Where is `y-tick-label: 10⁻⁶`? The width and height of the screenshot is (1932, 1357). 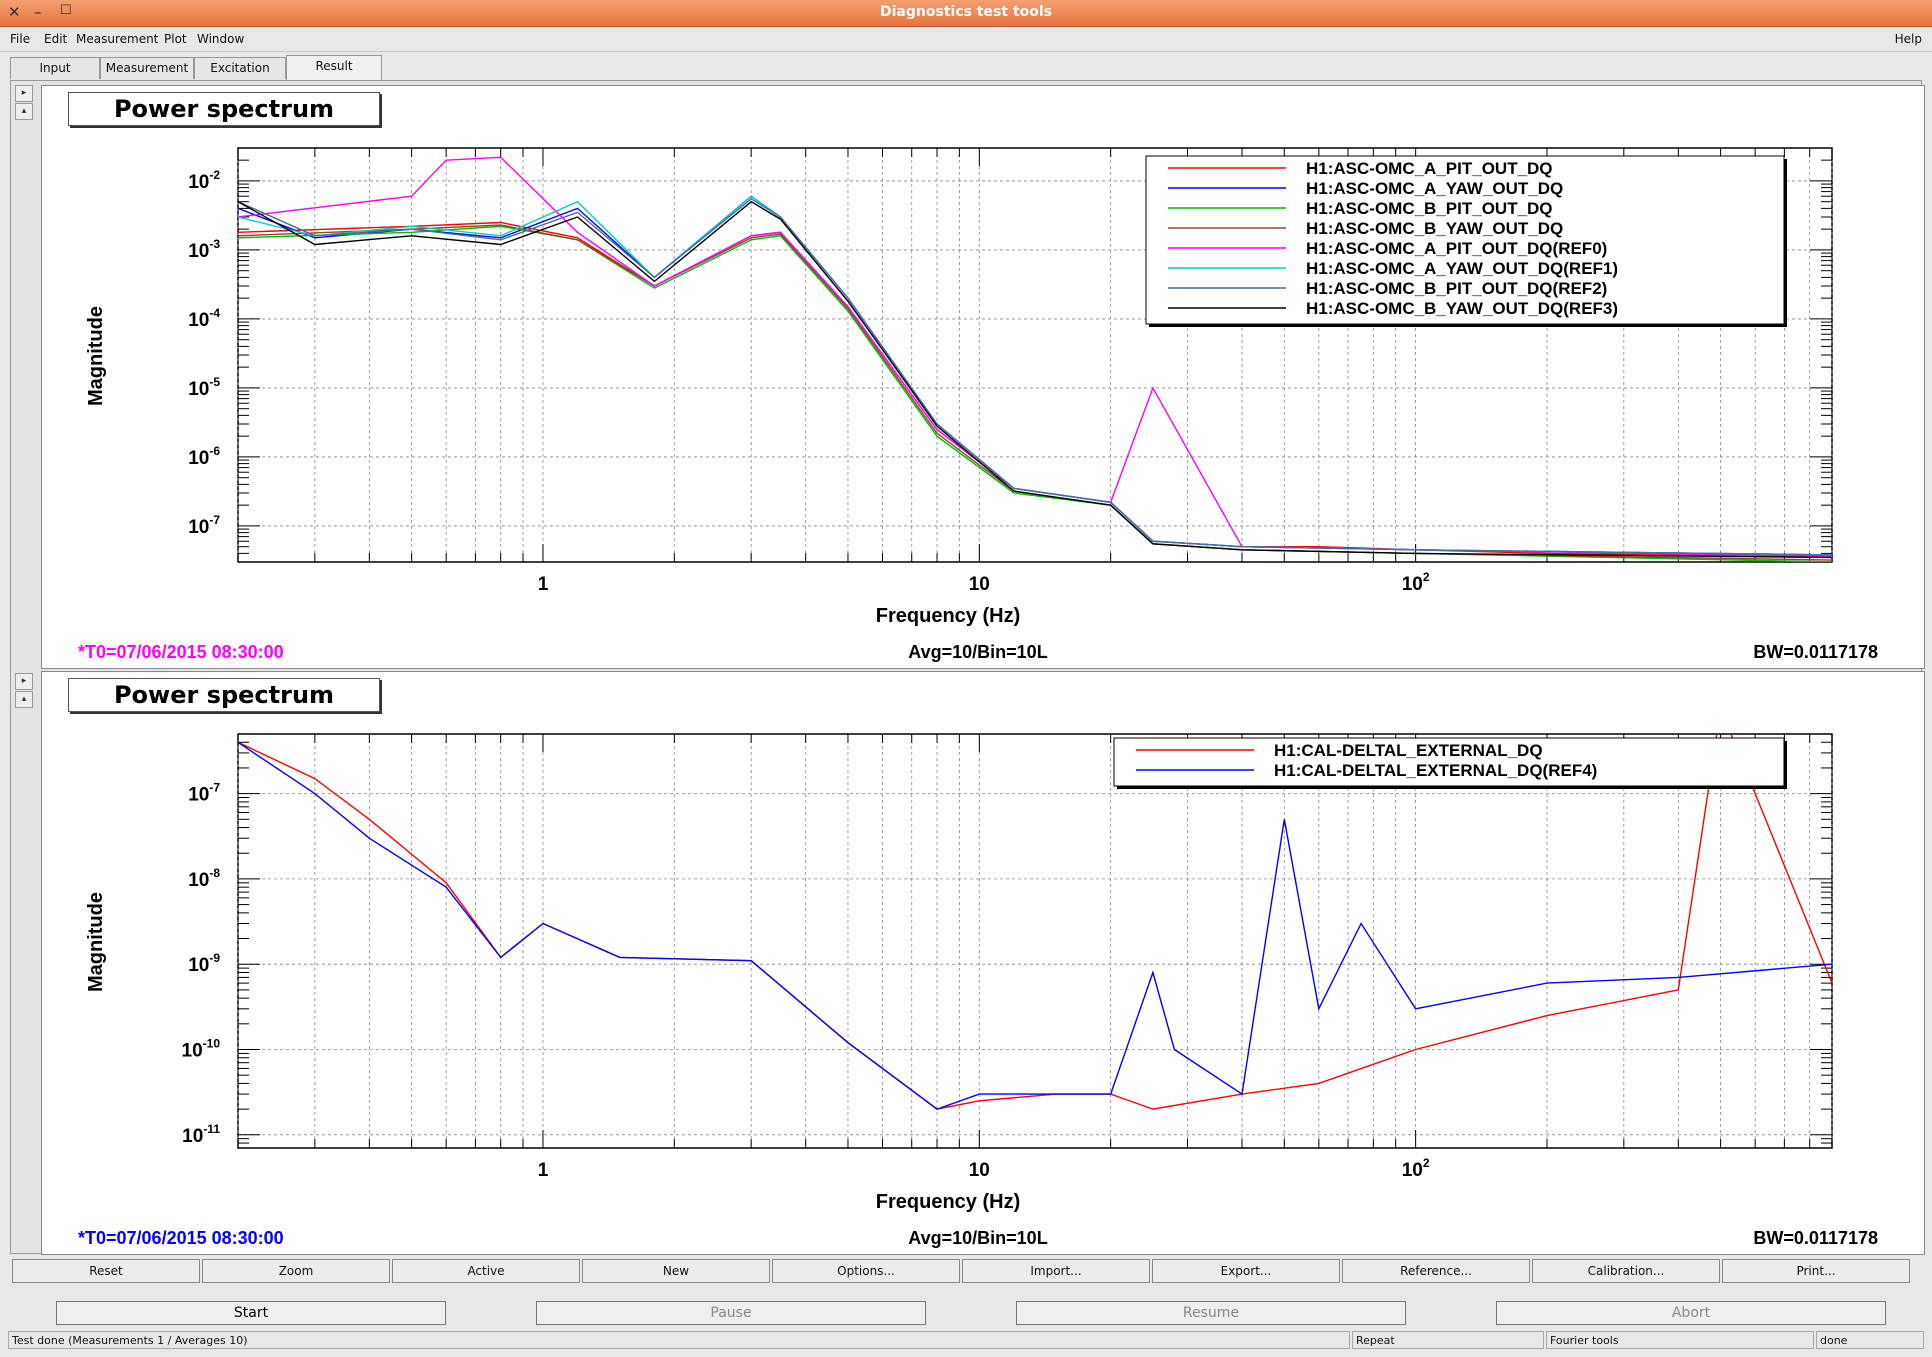
y-tick-label: 10⁻⁶ is located at coordinates (204, 456).